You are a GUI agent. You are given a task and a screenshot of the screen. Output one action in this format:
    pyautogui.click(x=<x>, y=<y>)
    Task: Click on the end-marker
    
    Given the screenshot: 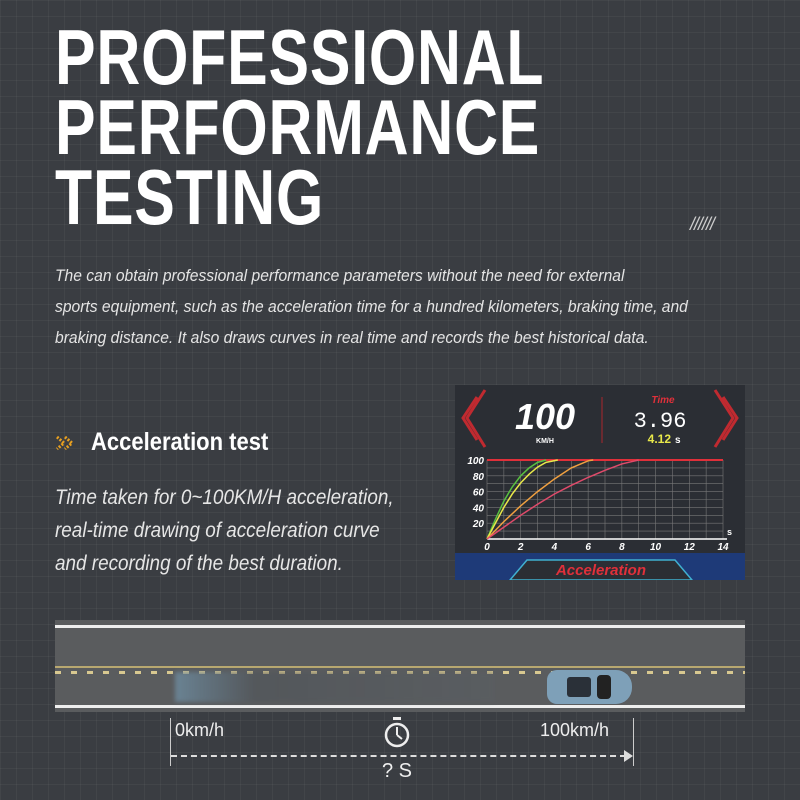 What is the action you would take?
    pyautogui.click(x=633, y=742)
    